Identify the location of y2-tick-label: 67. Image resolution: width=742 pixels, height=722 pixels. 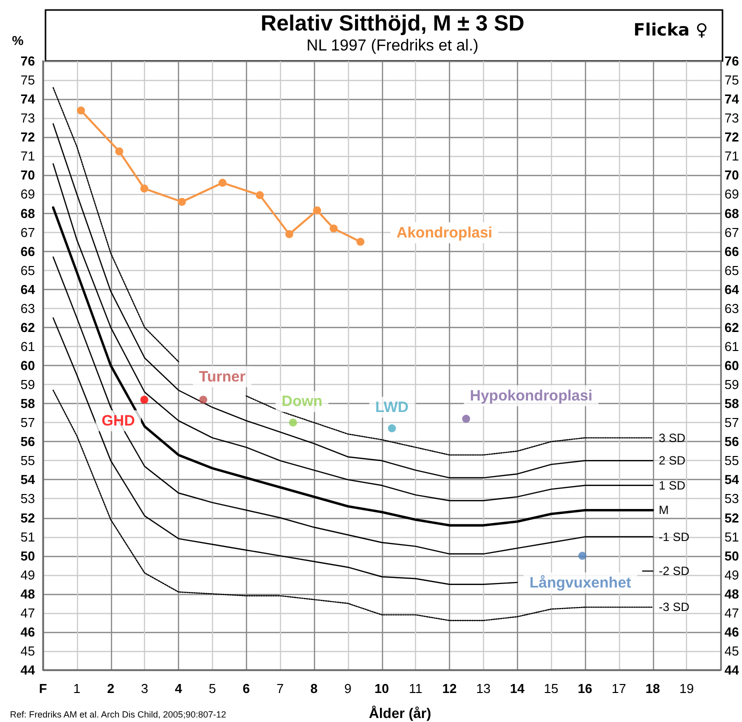
(732, 232).